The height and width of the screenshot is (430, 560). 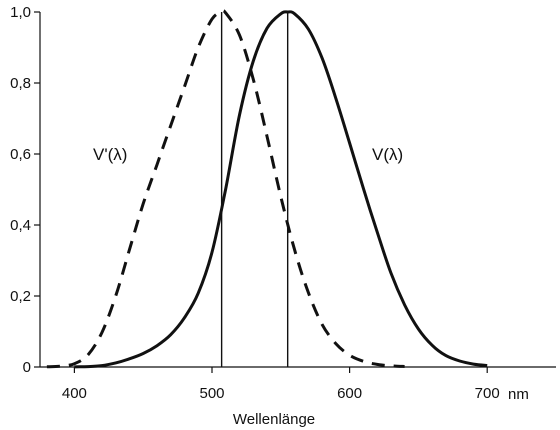 What do you see at coordinates (387, 154) in the screenshot?
I see `series-label-v: V(λ)` at bounding box center [387, 154].